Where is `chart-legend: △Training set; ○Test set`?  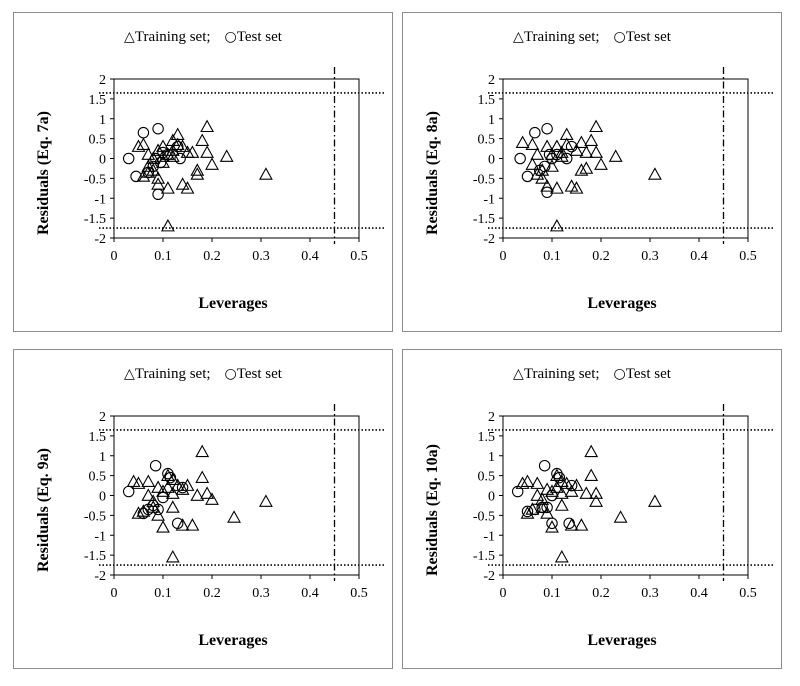
chart-legend: △Training set; ○Test set is located at coordinates (203, 374).